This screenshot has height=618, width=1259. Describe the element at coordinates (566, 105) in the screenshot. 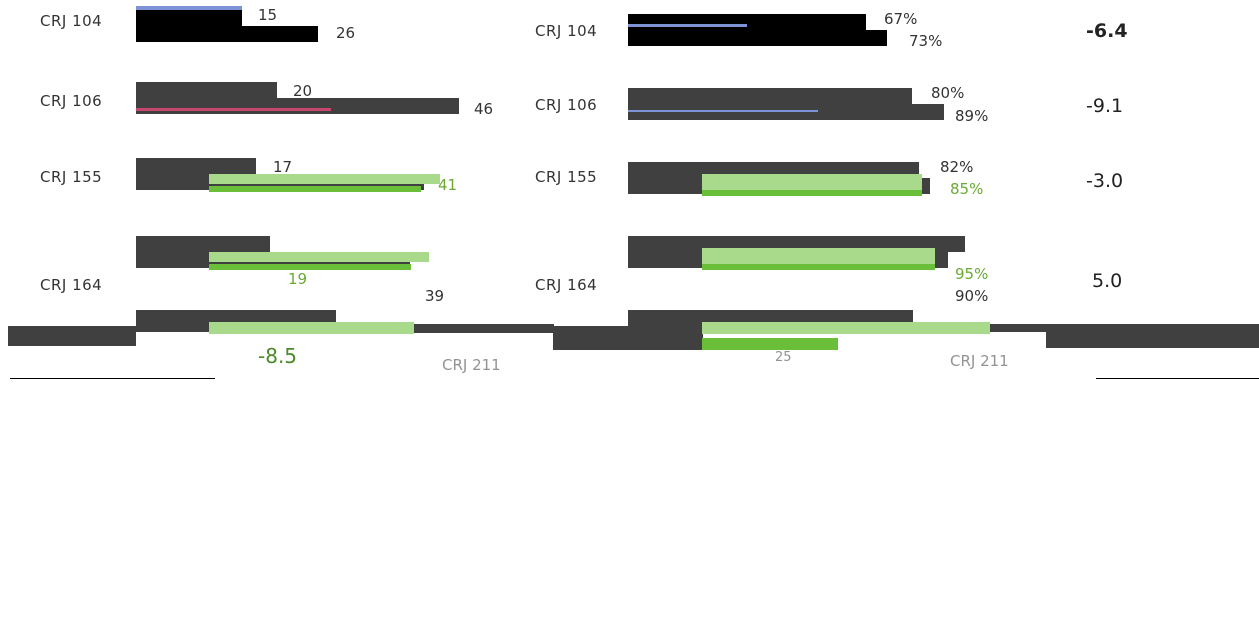

I see `row-label-crj106-right: CRJ 106` at that location.